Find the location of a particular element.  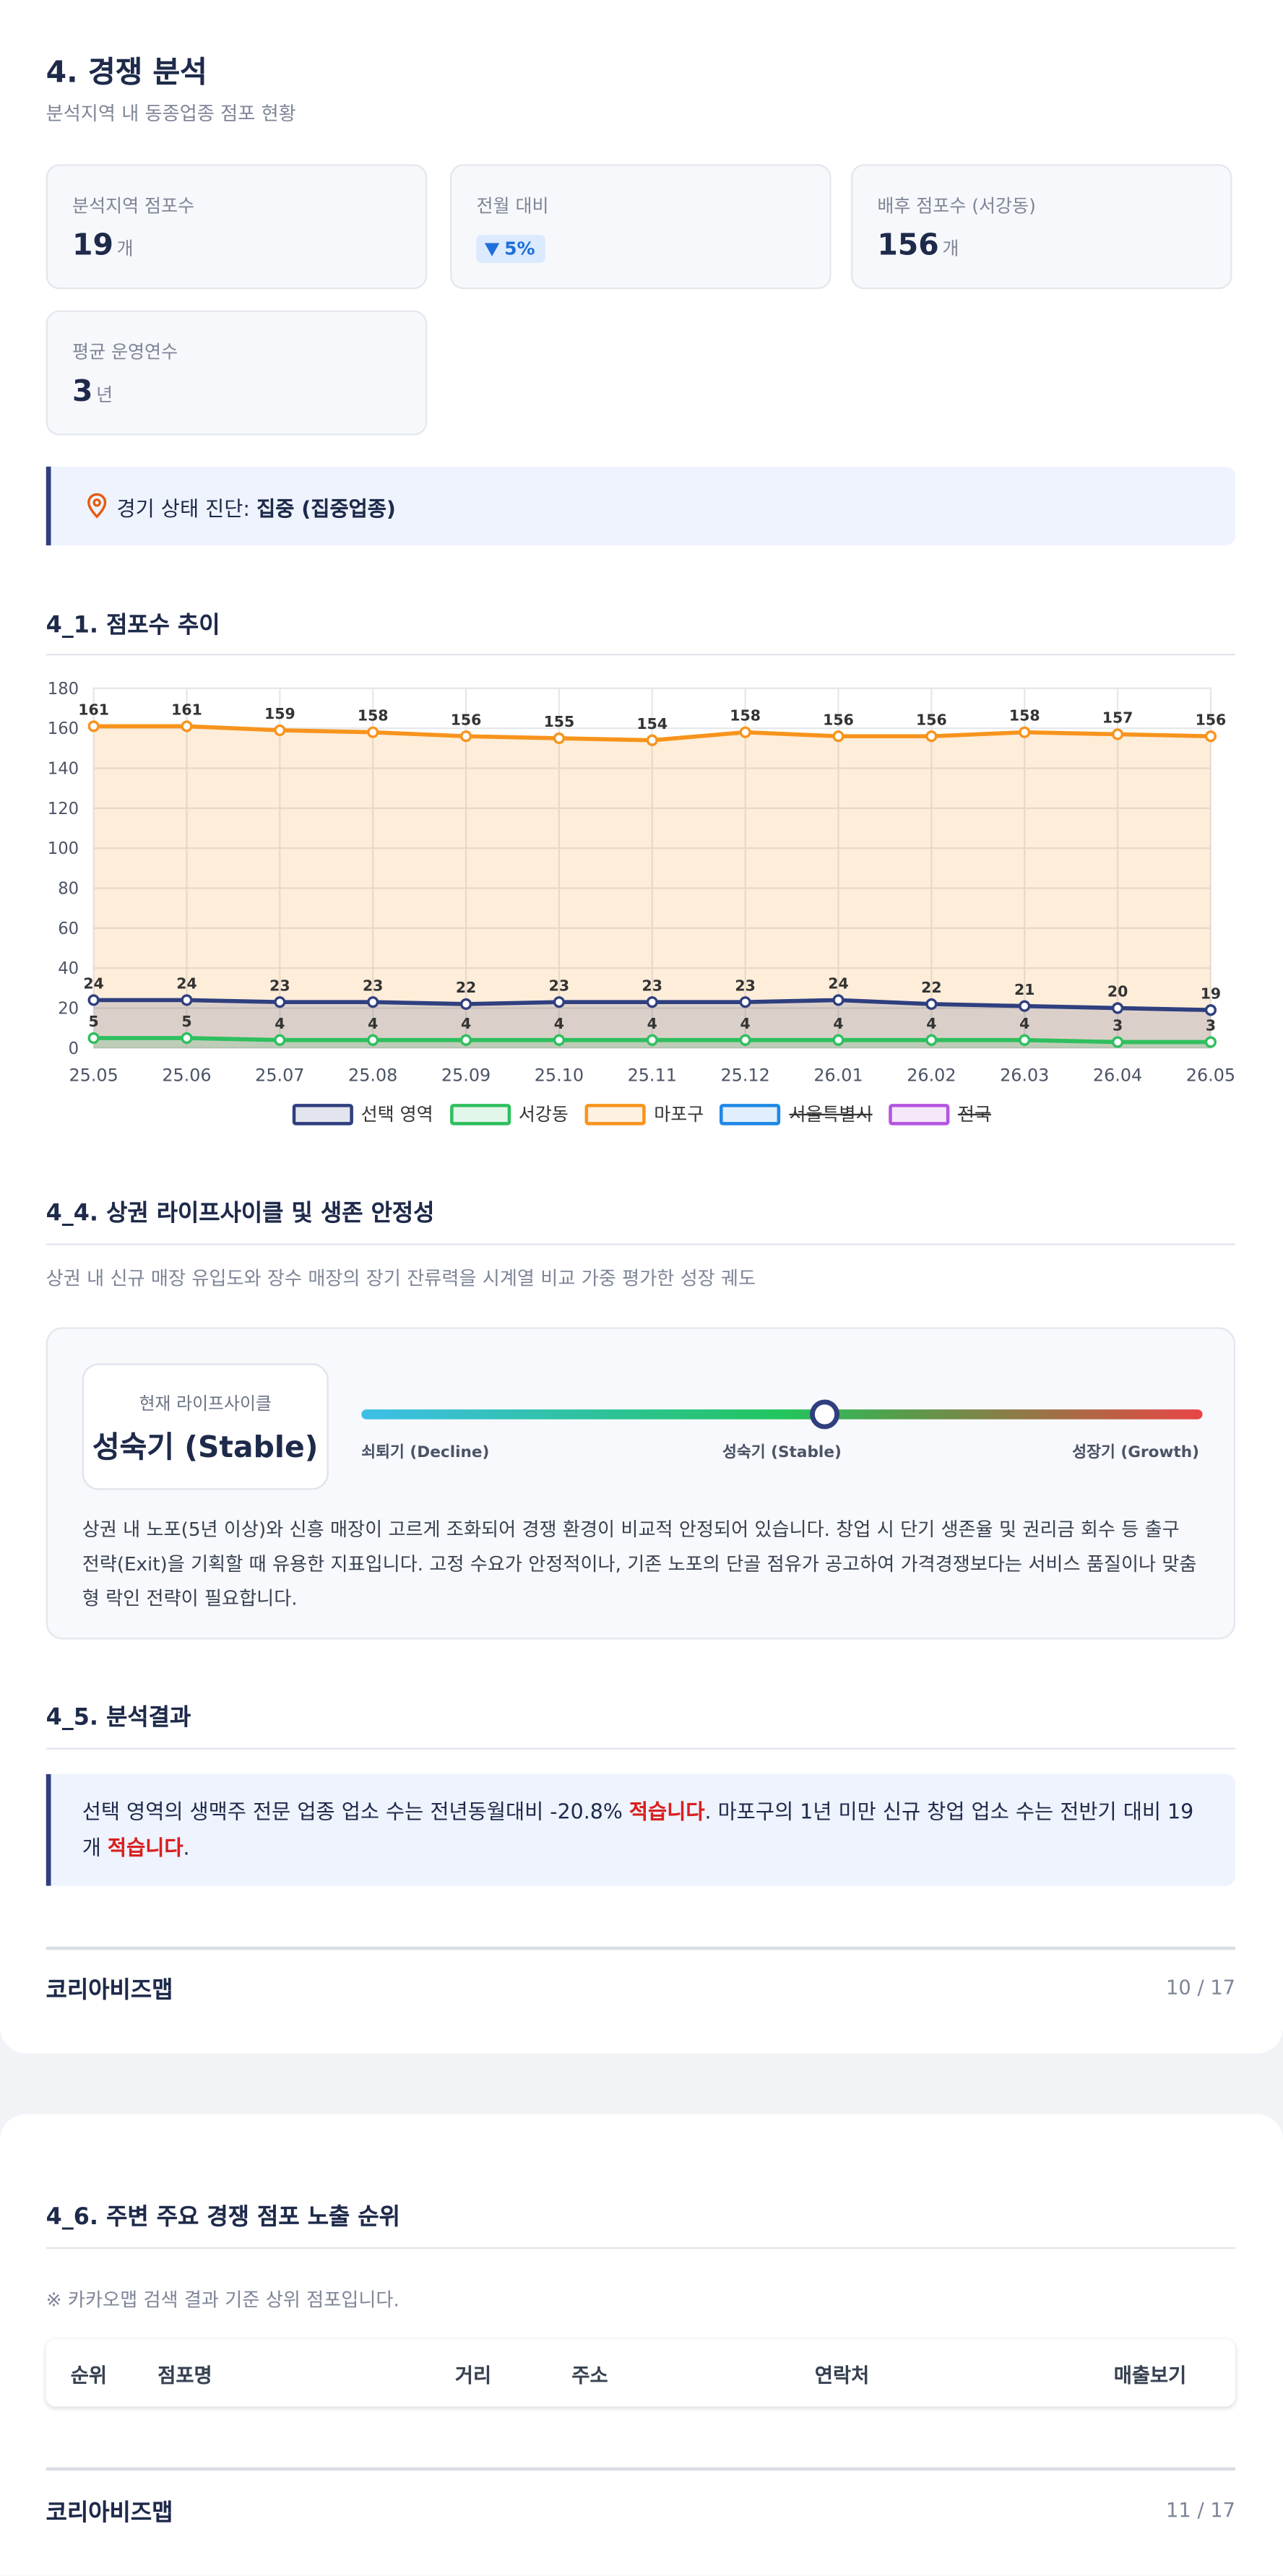

legend-label: 선택 영역 is located at coordinates (396, 1114).